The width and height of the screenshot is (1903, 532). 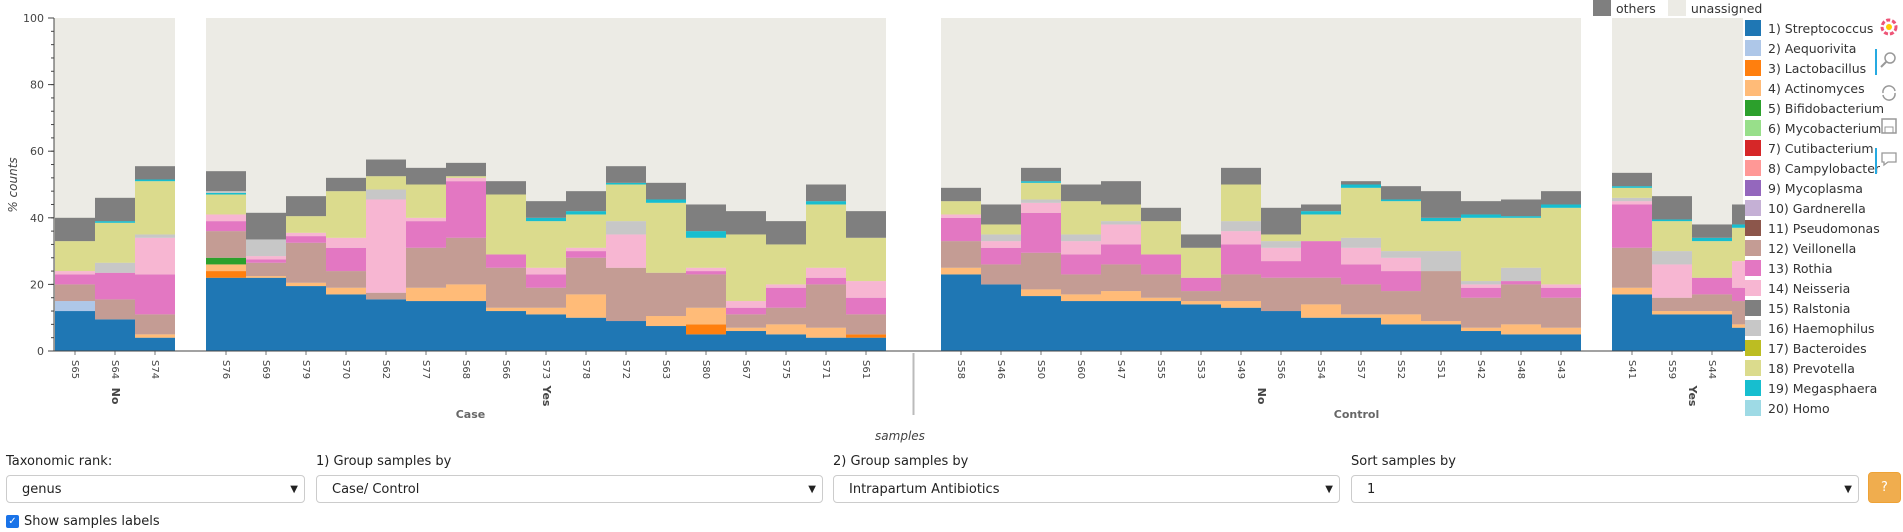 What do you see at coordinates (12, 521) in the screenshot?
I see `checkmark-icon: ✓` at bounding box center [12, 521].